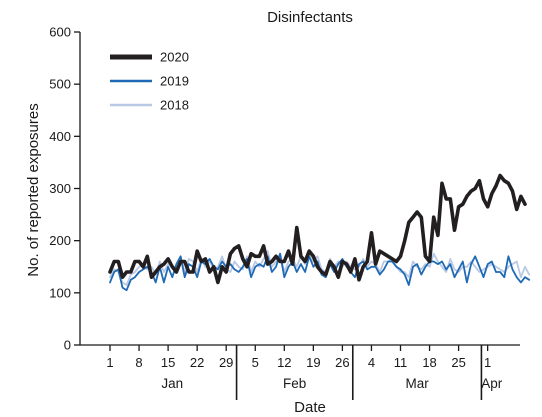 Image resolution: width=542 pixels, height=417 pixels. I want to click on x-tick-label: 8, so click(138, 362).